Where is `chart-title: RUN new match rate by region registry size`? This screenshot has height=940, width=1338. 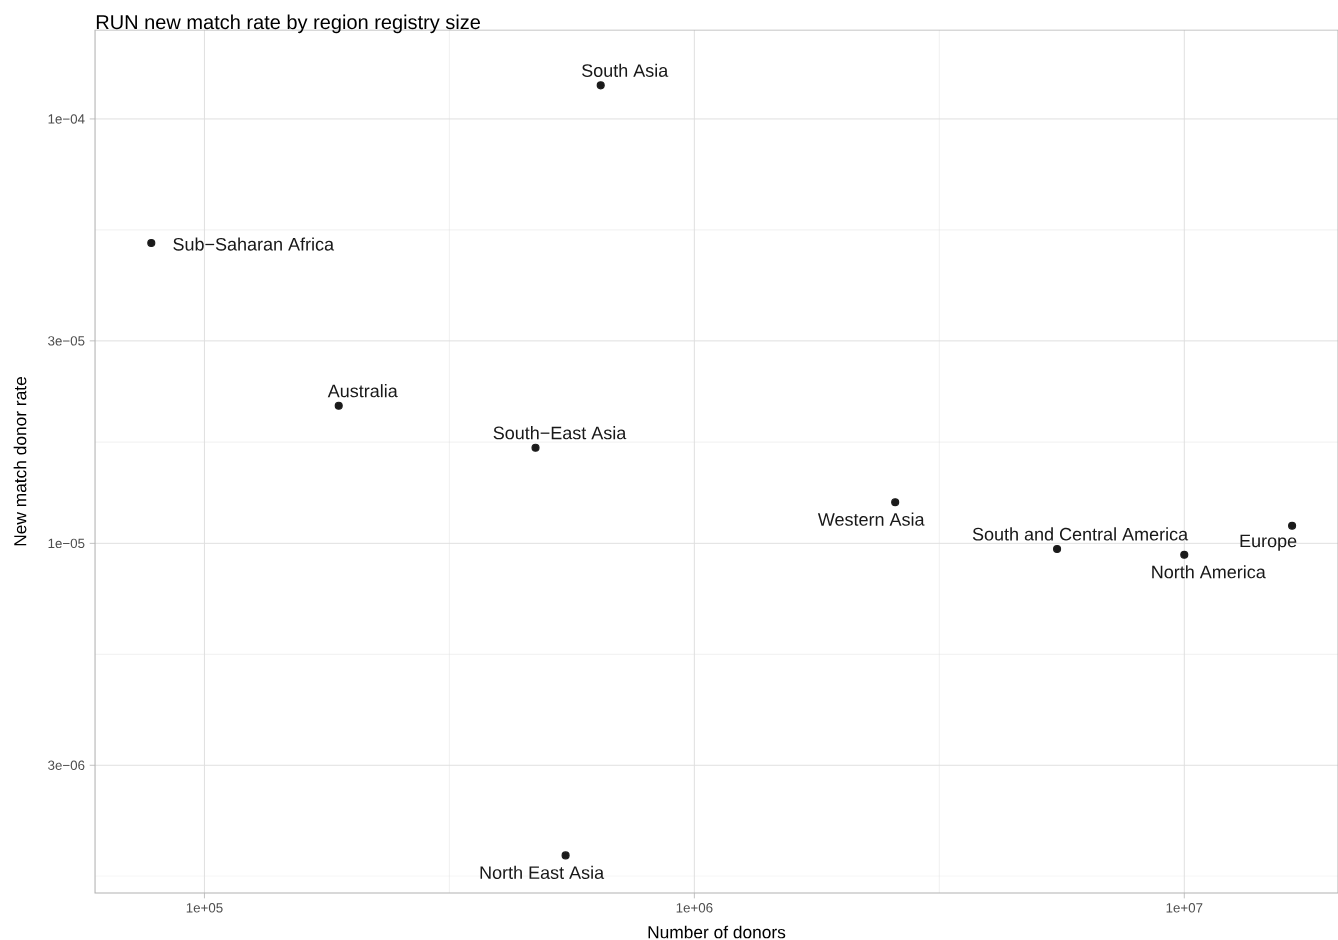 chart-title: RUN new match rate by region registry size is located at coordinates (288, 24).